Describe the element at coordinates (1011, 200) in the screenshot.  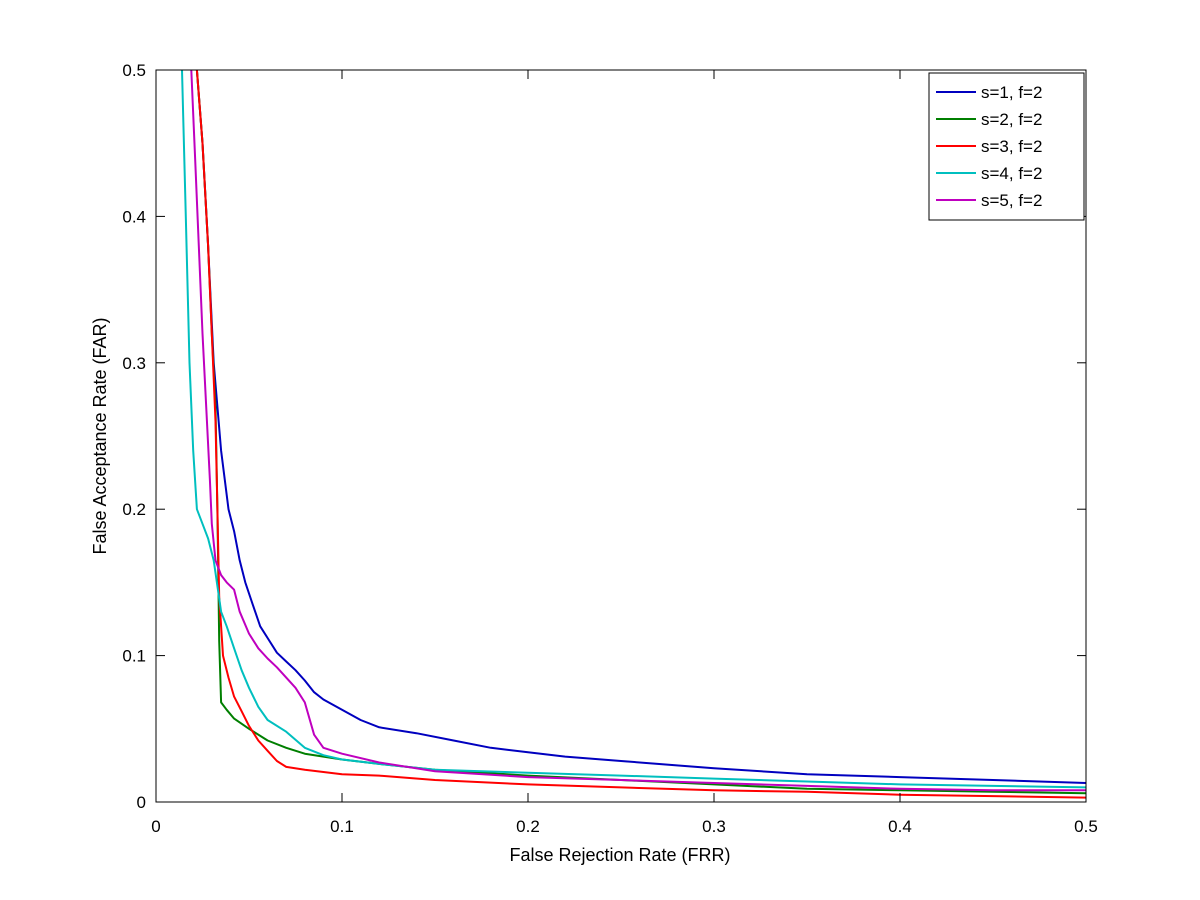
I see `legend-entry-5: s=5, f=2` at that location.